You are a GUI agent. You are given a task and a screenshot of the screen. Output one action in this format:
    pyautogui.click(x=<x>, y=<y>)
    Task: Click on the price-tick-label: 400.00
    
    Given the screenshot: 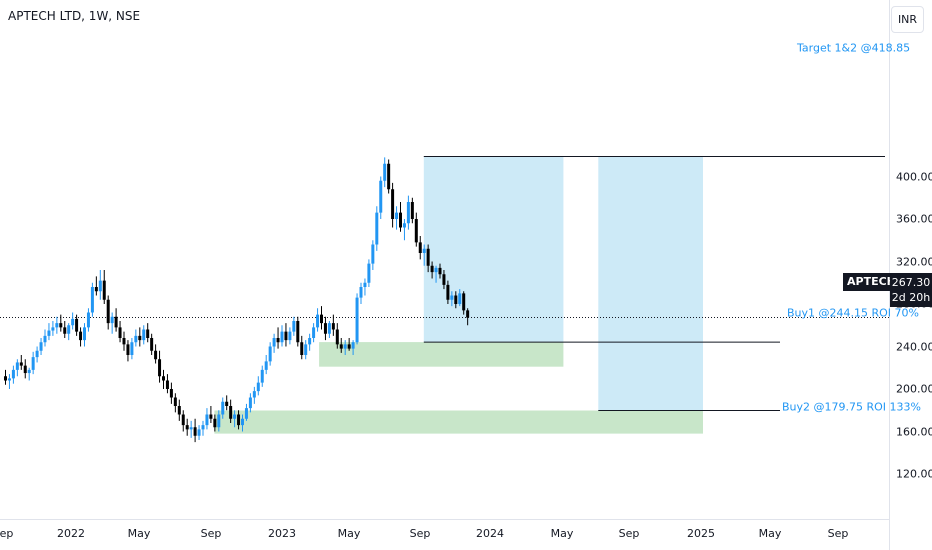 What is the action you would take?
    pyautogui.click(x=914, y=176)
    